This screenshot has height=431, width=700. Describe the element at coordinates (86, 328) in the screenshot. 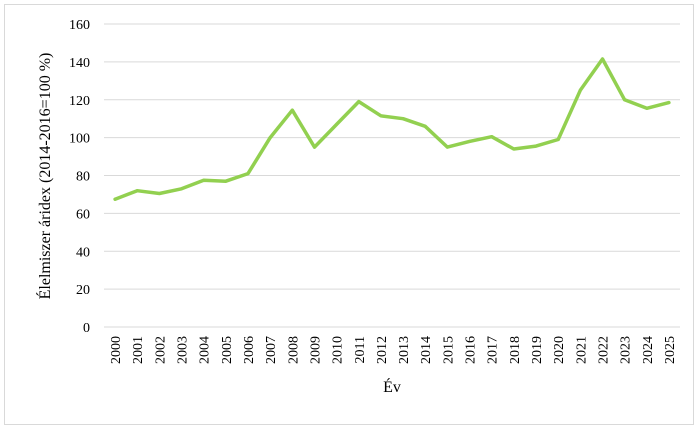

I see `y-tick-label: 0` at that location.